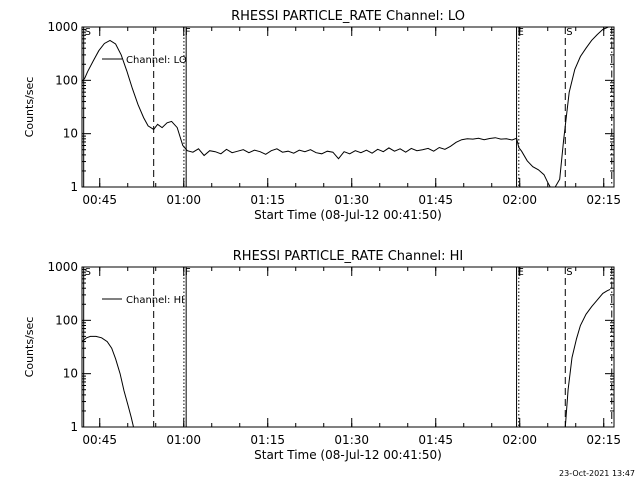 This screenshot has height=480, width=640. I want to click on chart-title: RHESSI PARTICLE_RATE Channel: LO, so click(348, 16).